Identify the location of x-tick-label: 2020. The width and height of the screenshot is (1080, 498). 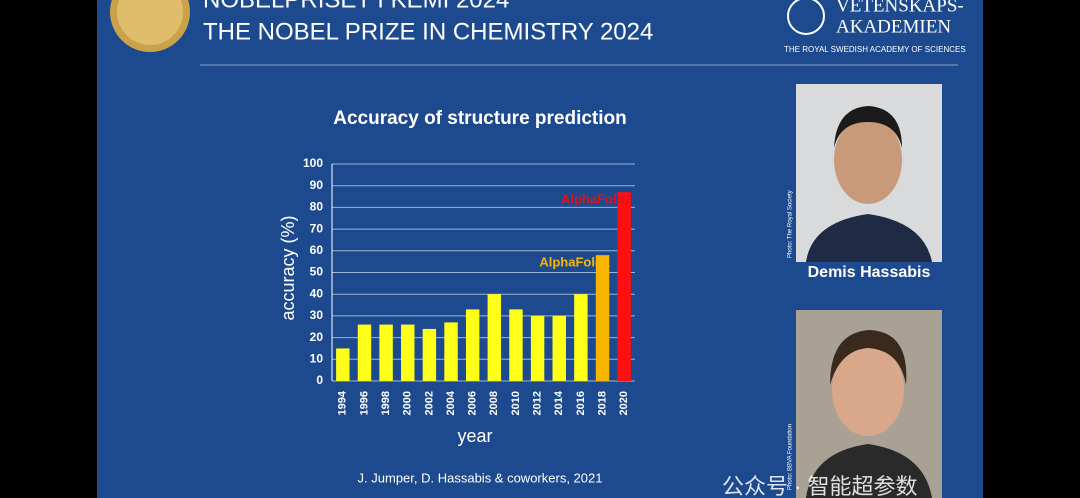
(624, 403).